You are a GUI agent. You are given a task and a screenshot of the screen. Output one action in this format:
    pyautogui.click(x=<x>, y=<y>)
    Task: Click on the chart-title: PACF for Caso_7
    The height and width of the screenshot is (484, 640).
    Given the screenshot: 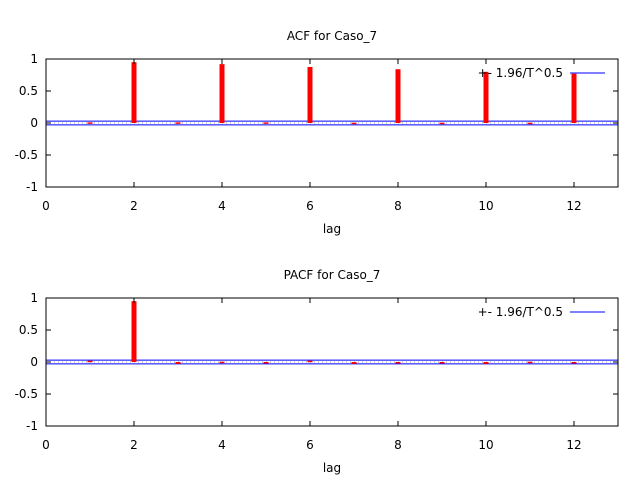 What is the action you would take?
    pyautogui.click(x=332, y=275)
    